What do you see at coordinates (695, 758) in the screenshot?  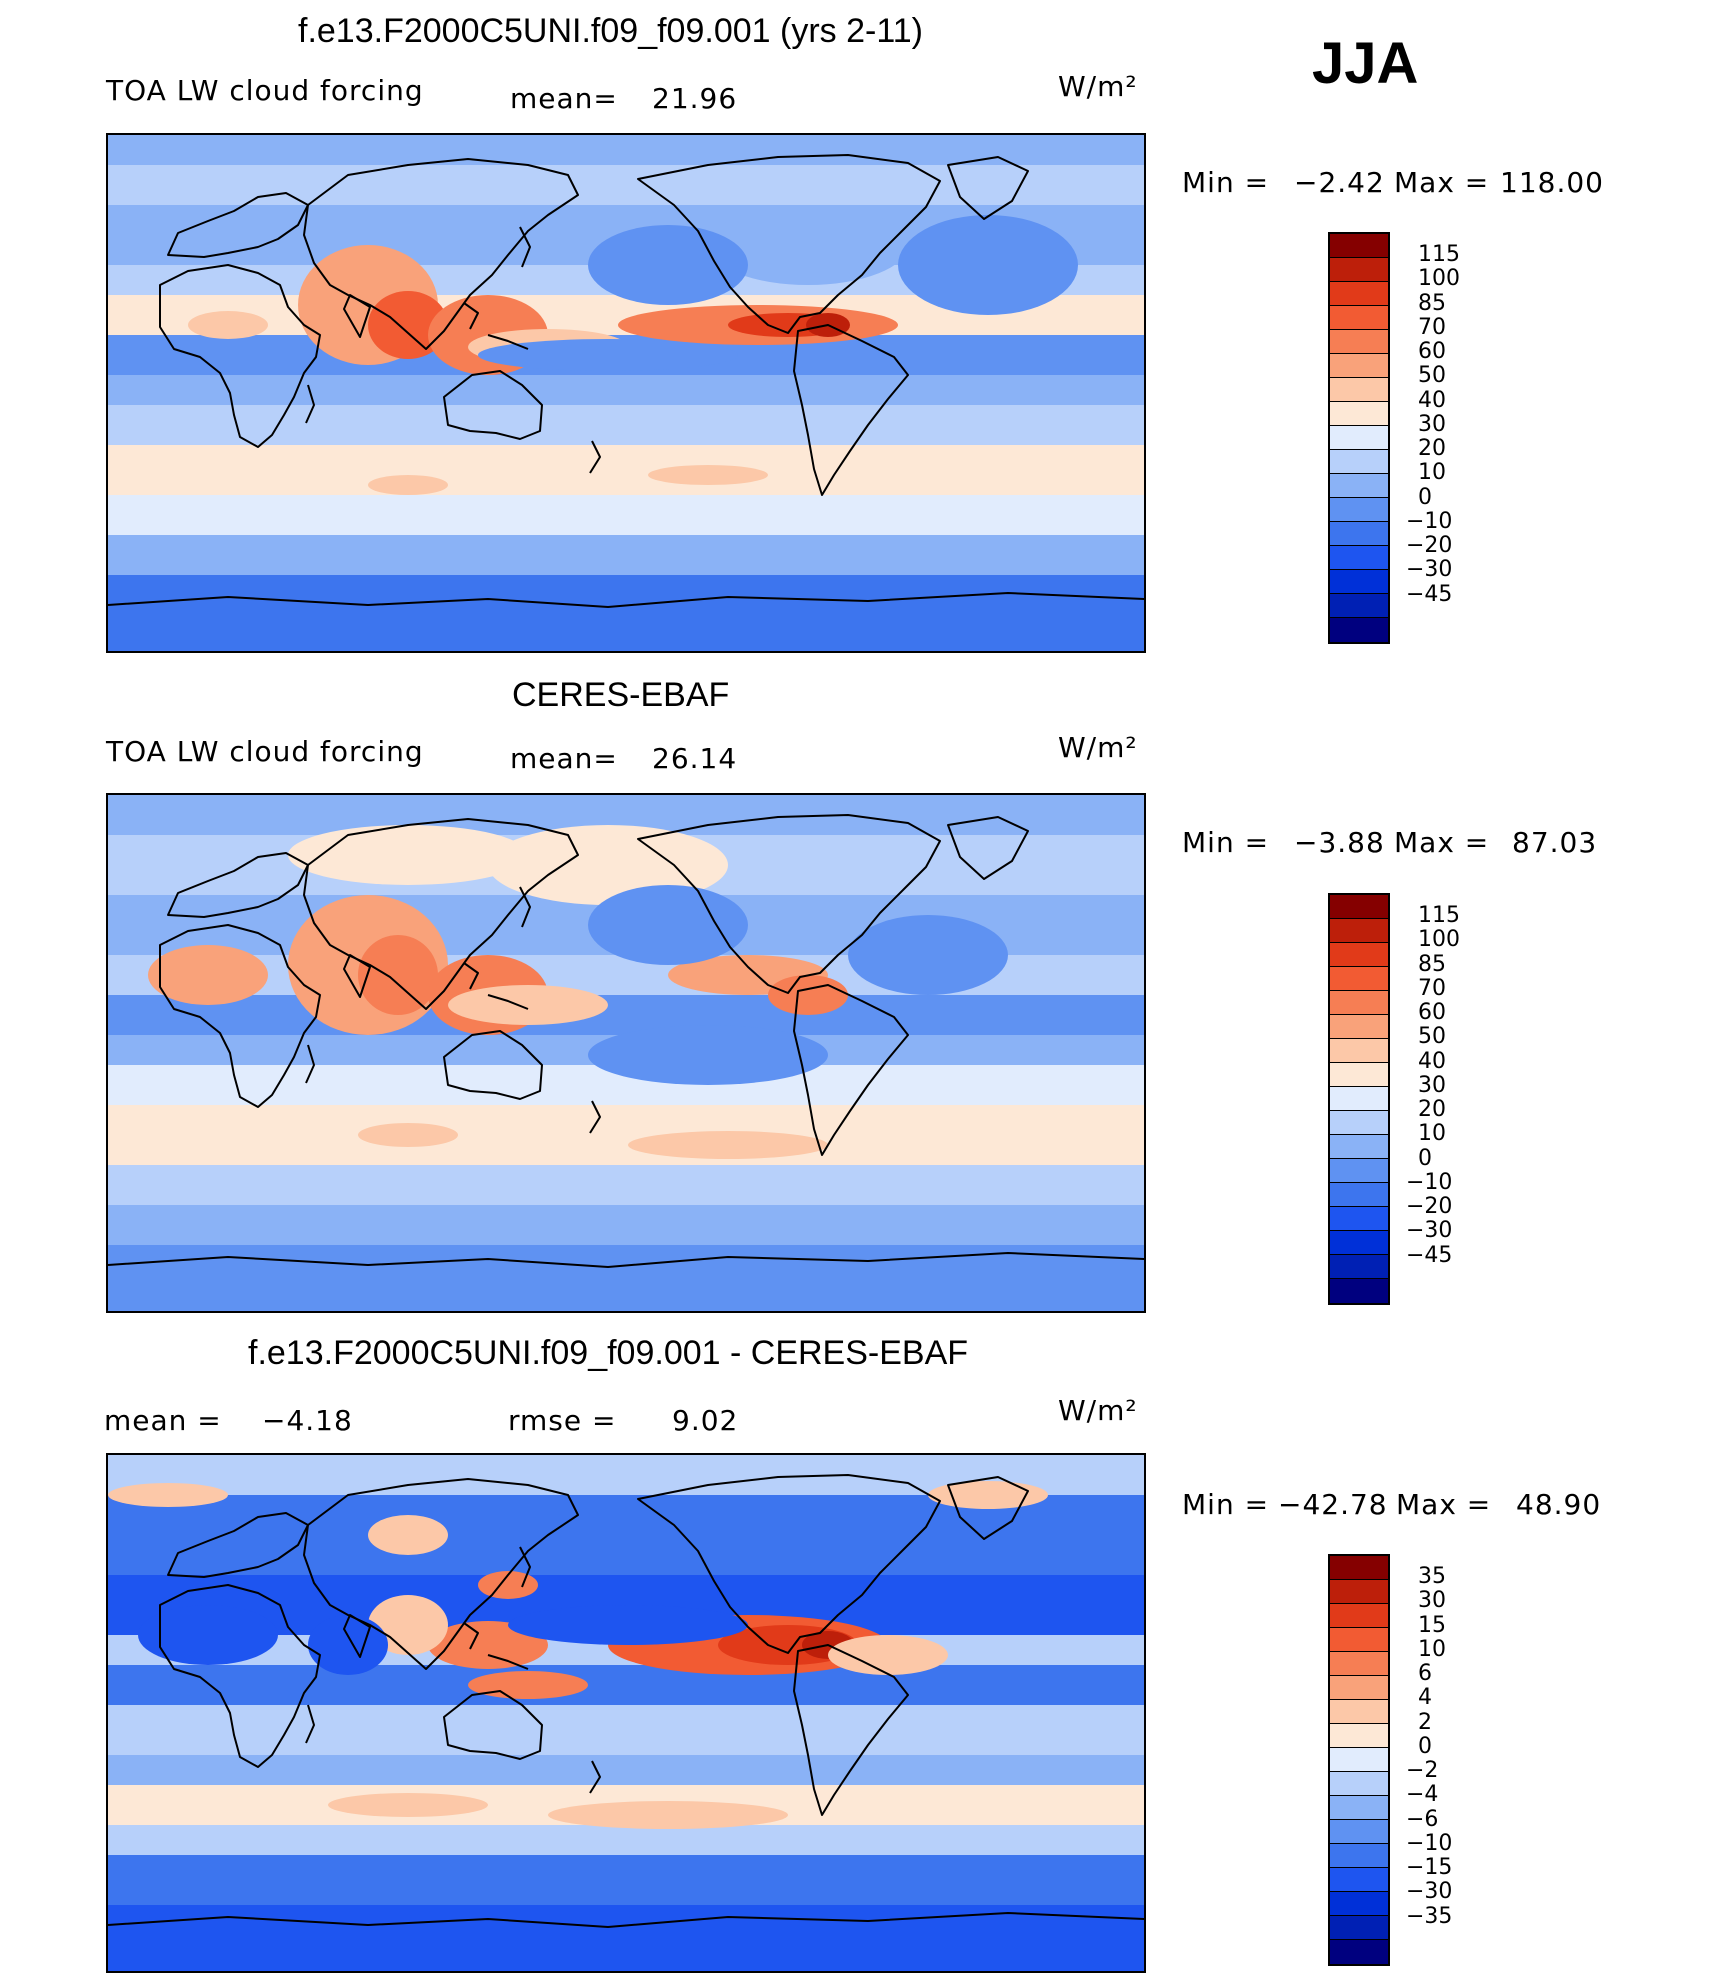 I see `panel2-mean-value: 26.14` at bounding box center [695, 758].